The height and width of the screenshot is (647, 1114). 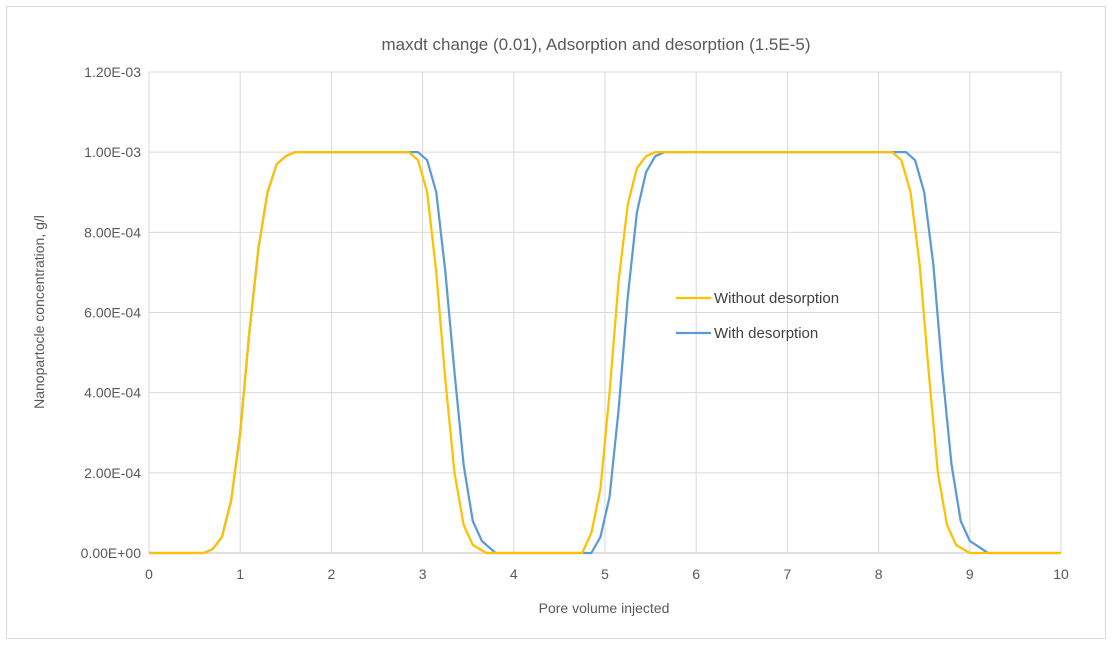 I want to click on legend-entry-label: With desorption, so click(x=766, y=333).